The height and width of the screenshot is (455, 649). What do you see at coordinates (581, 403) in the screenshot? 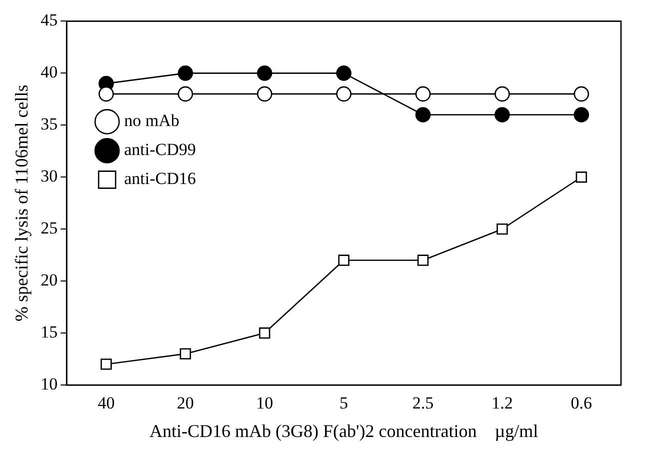
I see `x-tick-label: 0.6` at bounding box center [581, 403].